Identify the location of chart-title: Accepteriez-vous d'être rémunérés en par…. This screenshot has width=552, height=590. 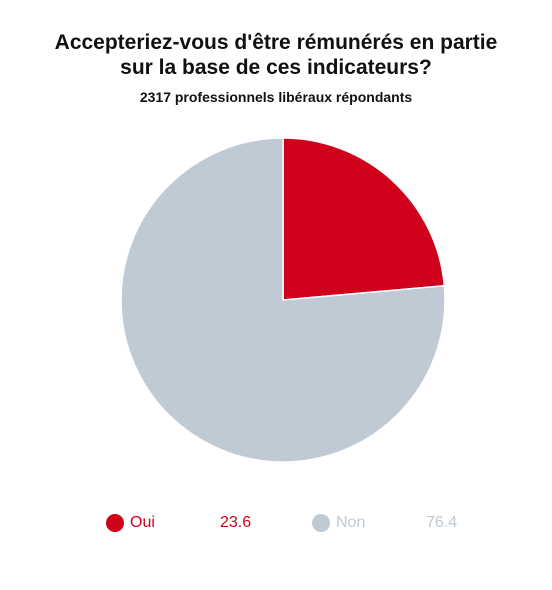
(276, 55).